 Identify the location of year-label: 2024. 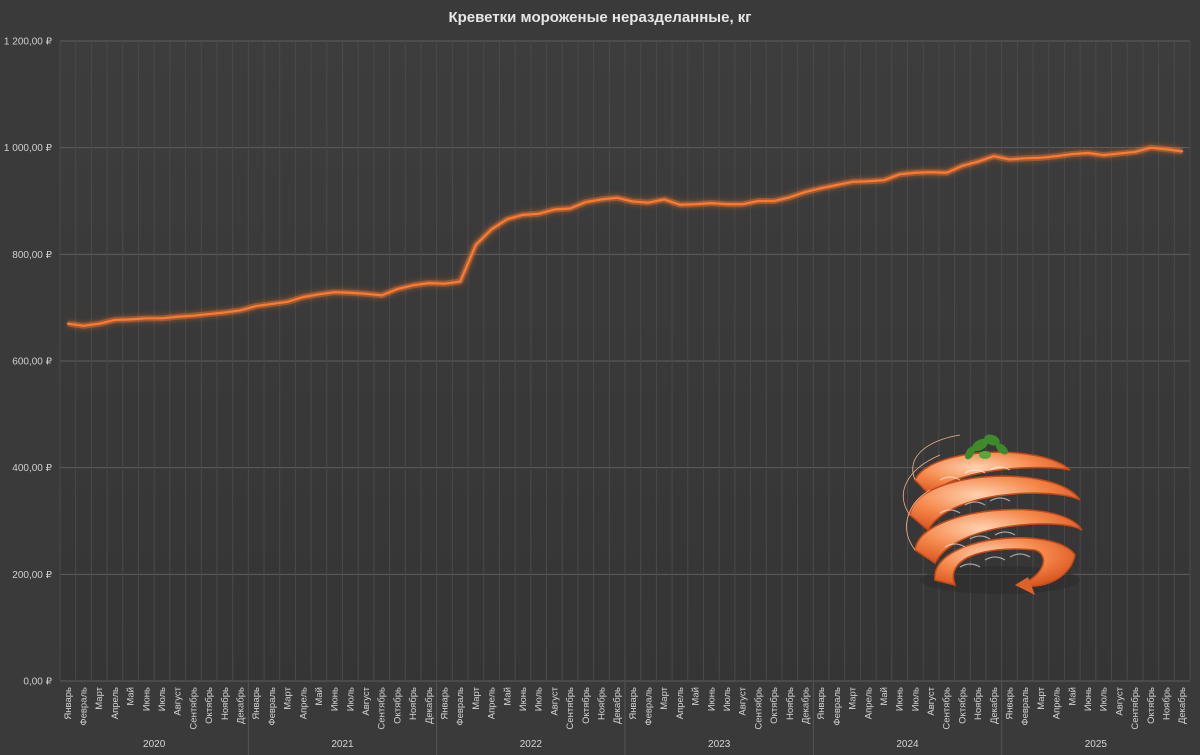
(907, 744).